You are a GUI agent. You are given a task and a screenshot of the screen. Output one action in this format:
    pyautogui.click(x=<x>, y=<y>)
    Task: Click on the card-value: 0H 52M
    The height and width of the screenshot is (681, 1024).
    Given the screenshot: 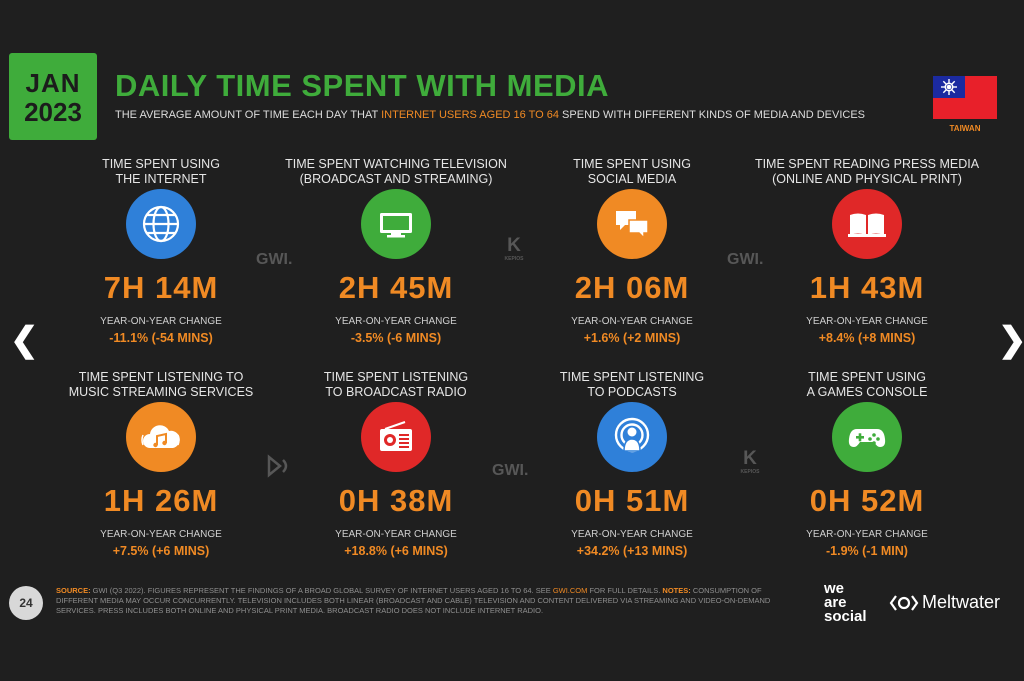 What is the action you would take?
    pyautogui.click(x=867, y=500)
    